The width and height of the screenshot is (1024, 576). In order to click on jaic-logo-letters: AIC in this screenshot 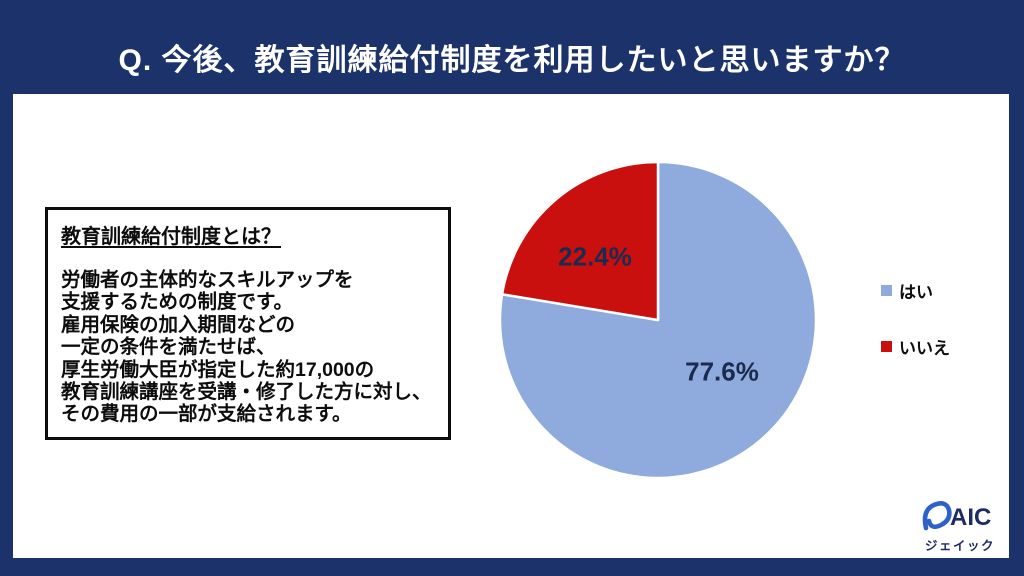, I will do `click(970, 517)`.